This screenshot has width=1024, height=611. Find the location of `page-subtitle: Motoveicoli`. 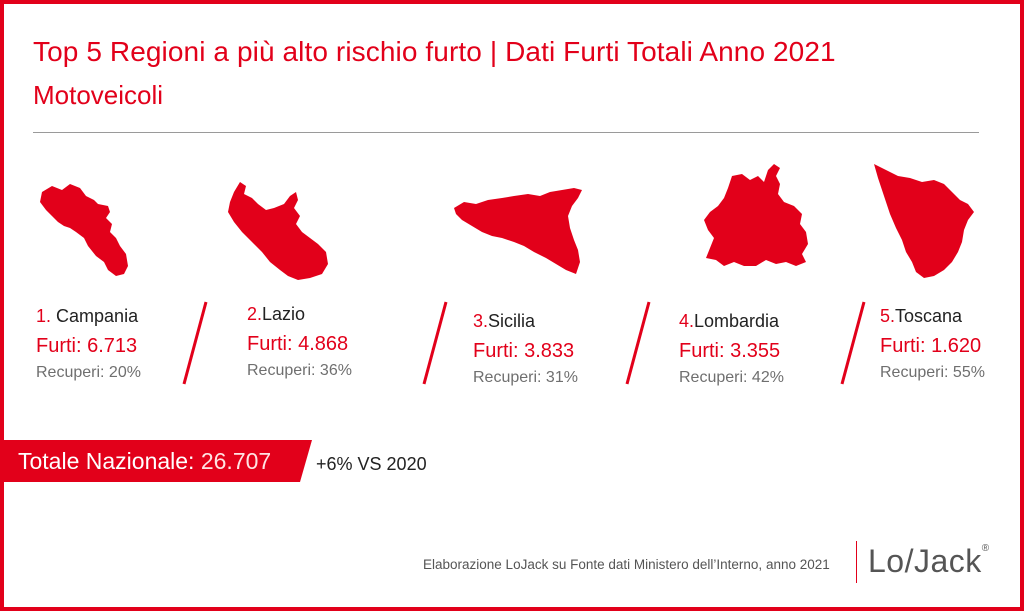

page-subtitle: Motoveicoli is located at coordinates (98, 95).